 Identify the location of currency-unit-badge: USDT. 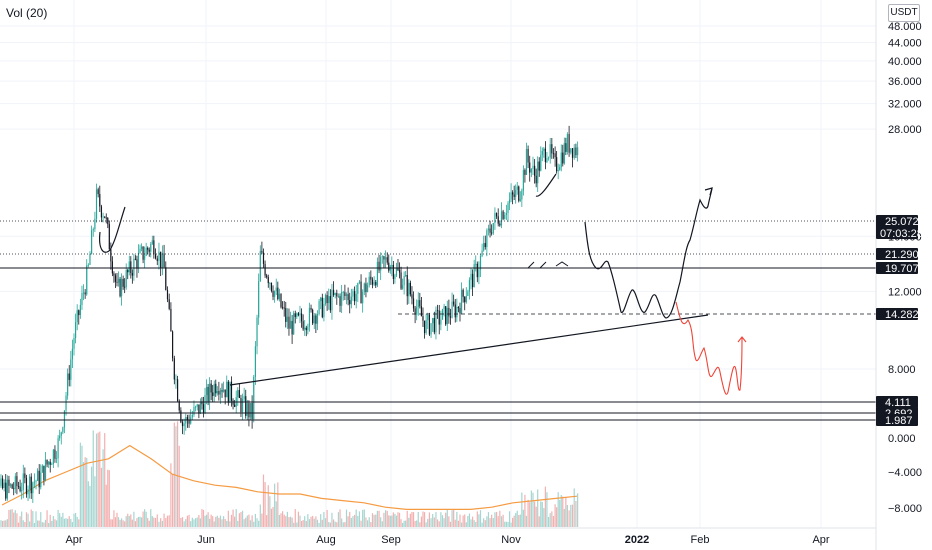
(904, 13).